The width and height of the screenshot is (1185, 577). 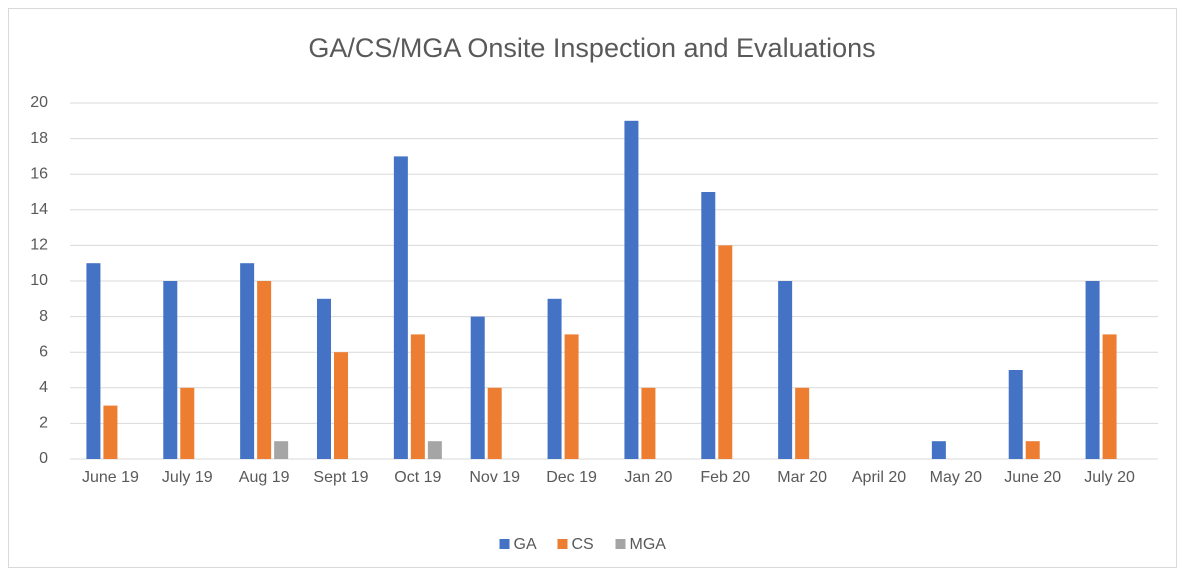 I want to click on y-tick-label: 20, so click(x=39, y=102).